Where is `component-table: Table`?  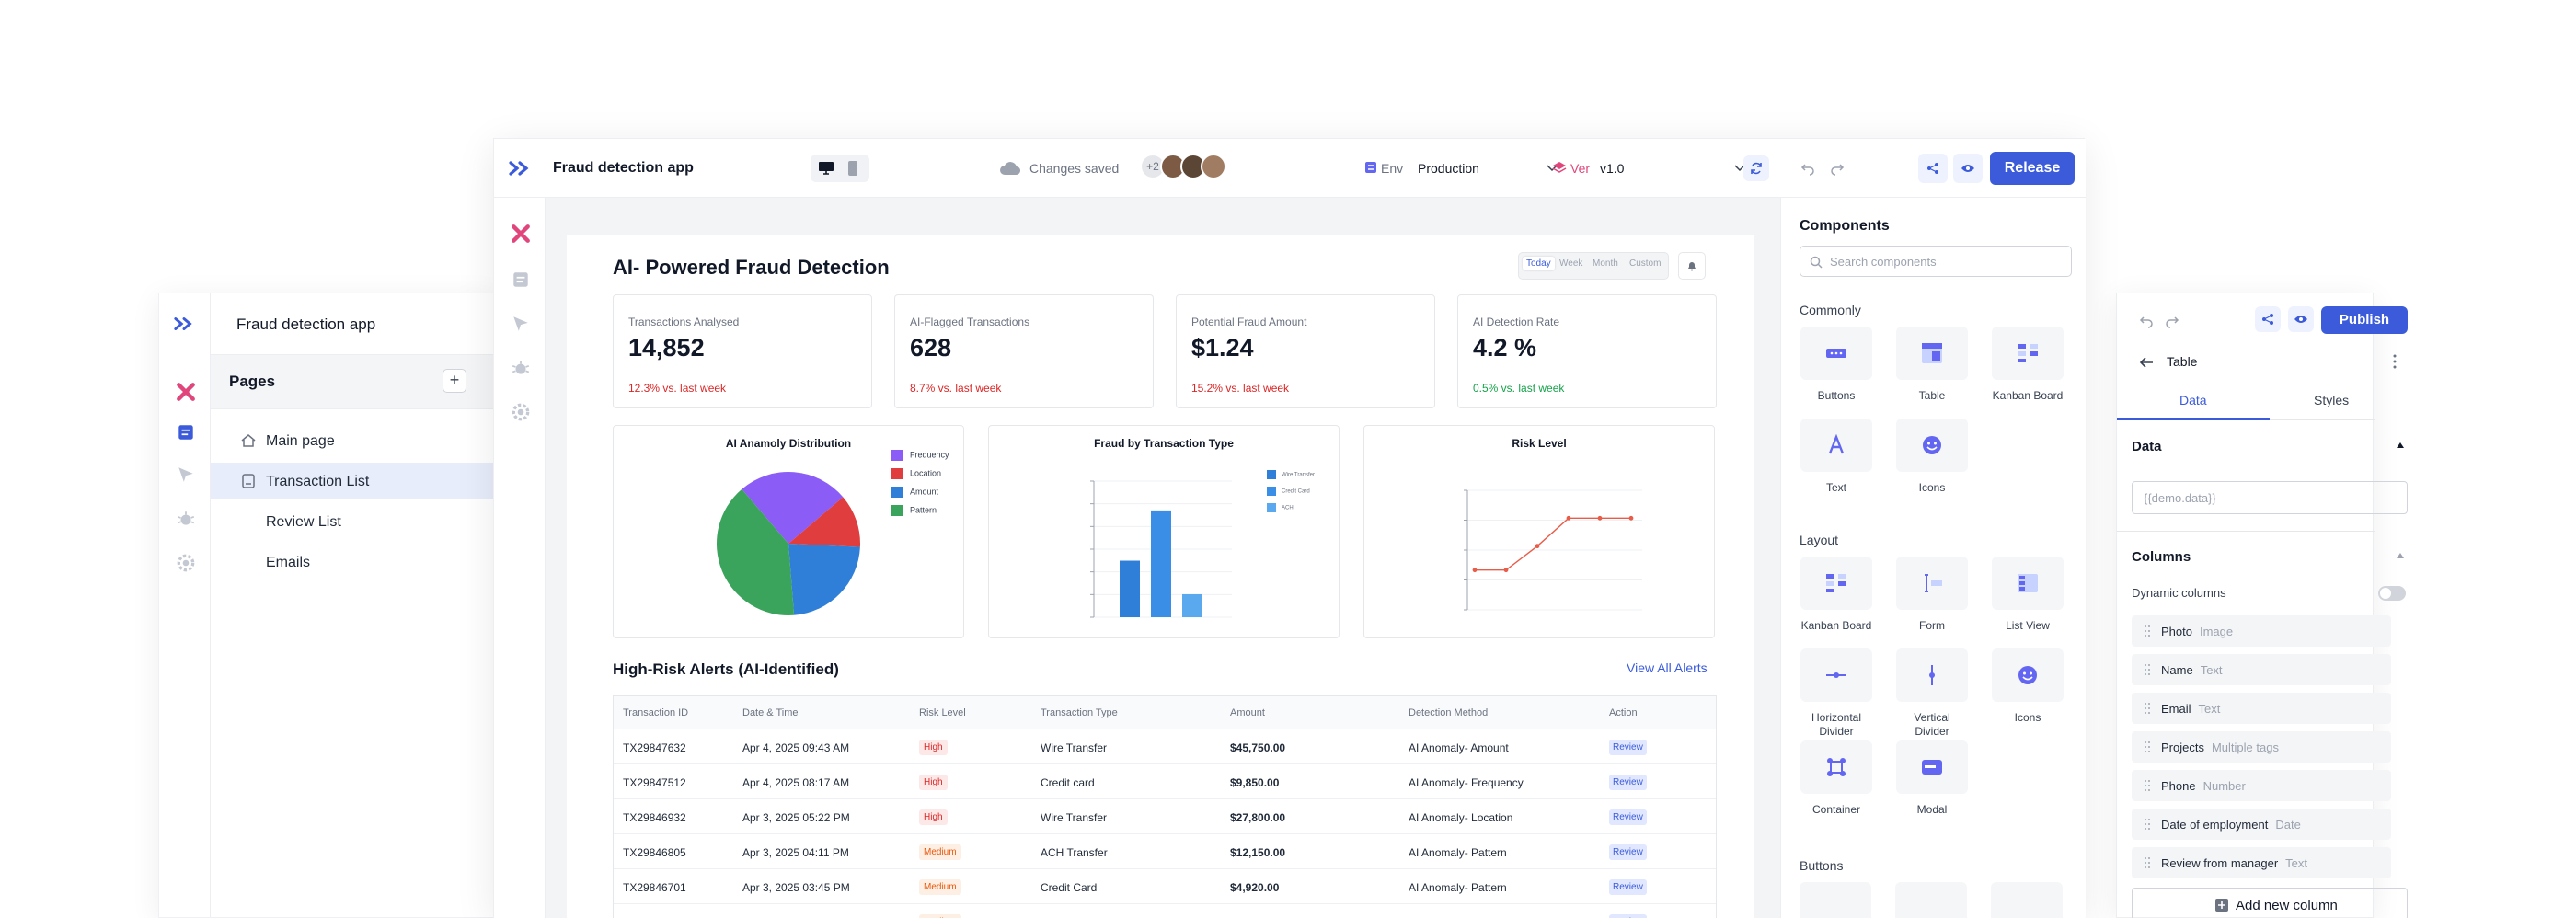
component-table: Table is located at coordinates (1932, 365).